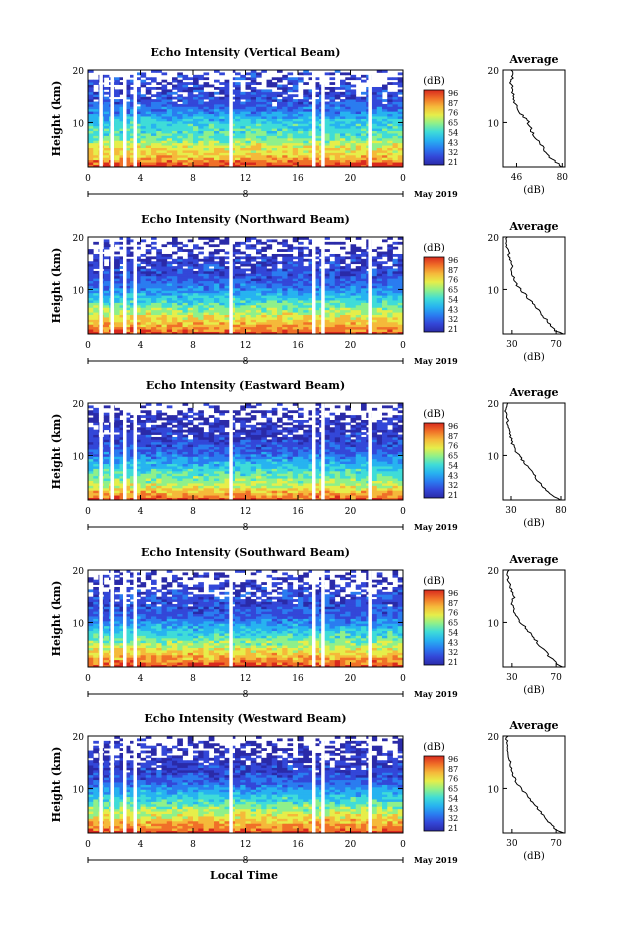 This screenshot has width=620, height=929. I want to click on x-tick-label: 8, so click(193, 346).